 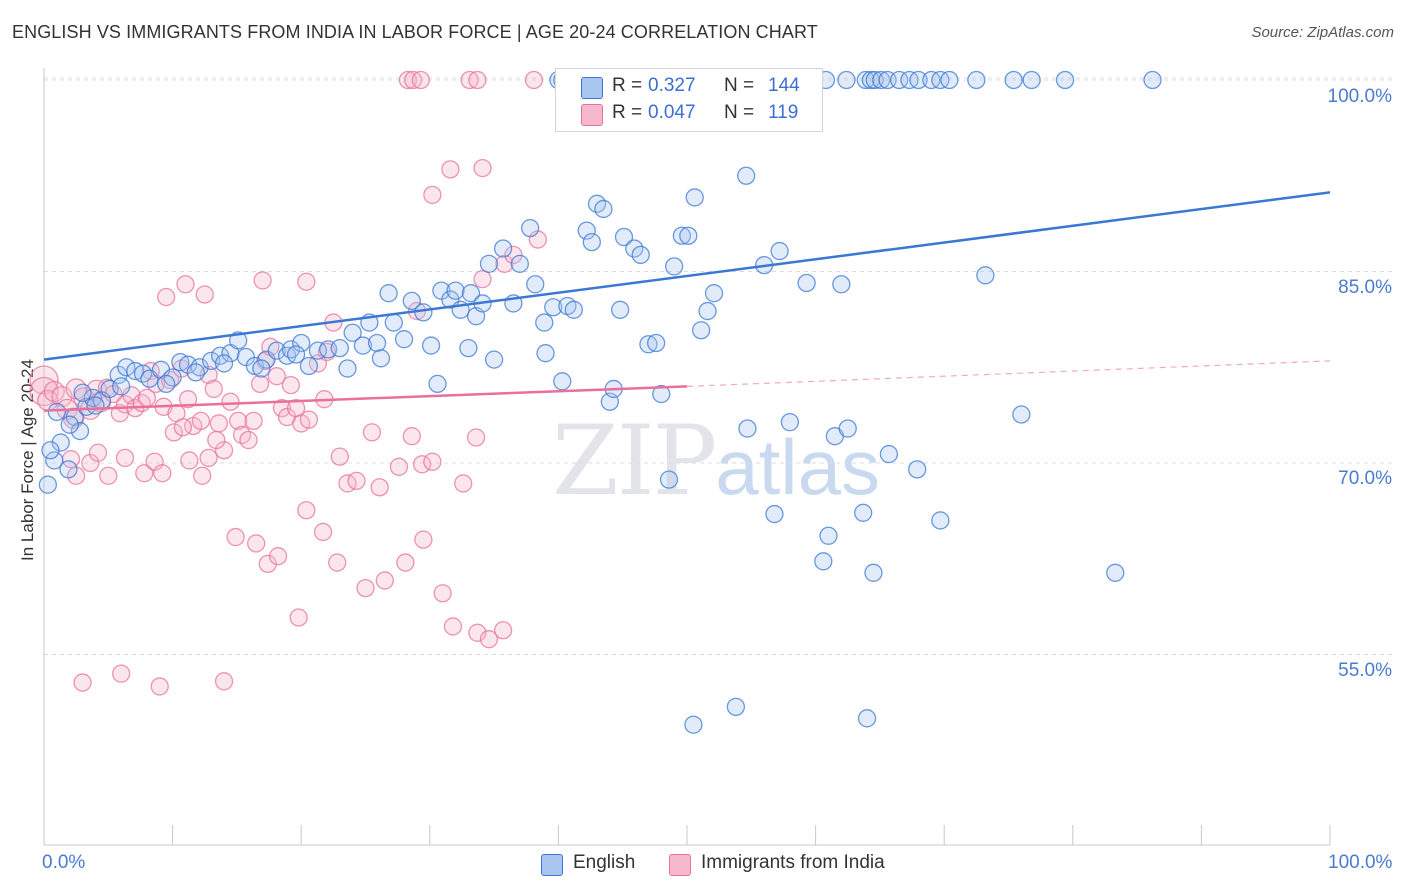 What do you see at coordinates (1359, 96) in the screenshot?
I see `y-tick-label-100: 100.0%` at bounding box center [1359, 96].